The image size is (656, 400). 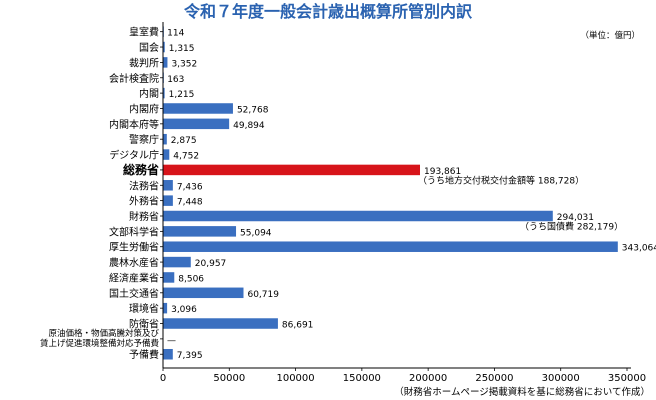 I want to click on category-label: 法務省, so click(x=144, y=185).